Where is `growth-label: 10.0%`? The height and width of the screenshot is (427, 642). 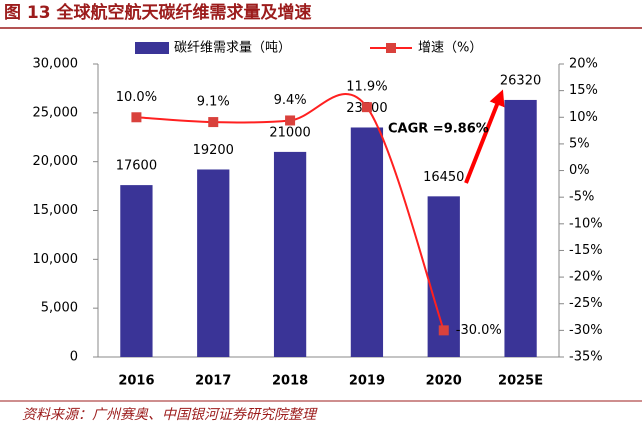 growth-label: 10.0% is located at coordinates (136, 97).